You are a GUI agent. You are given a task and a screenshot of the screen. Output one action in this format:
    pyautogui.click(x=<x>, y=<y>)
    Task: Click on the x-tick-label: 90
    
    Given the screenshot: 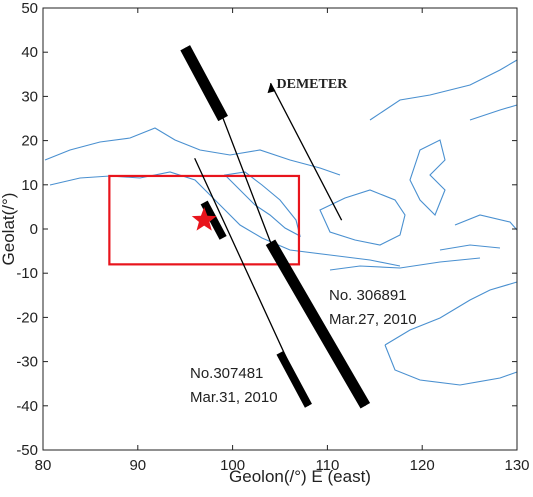 What is the action you would take?
    pyautogui.click(x=137, y=465)
    